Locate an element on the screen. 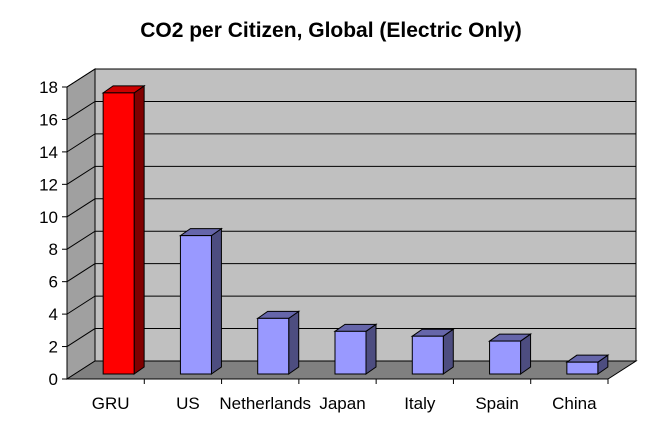 This screenshot has width=663, height=424. x-category-label: Japan is located at coordinates (342, 403).